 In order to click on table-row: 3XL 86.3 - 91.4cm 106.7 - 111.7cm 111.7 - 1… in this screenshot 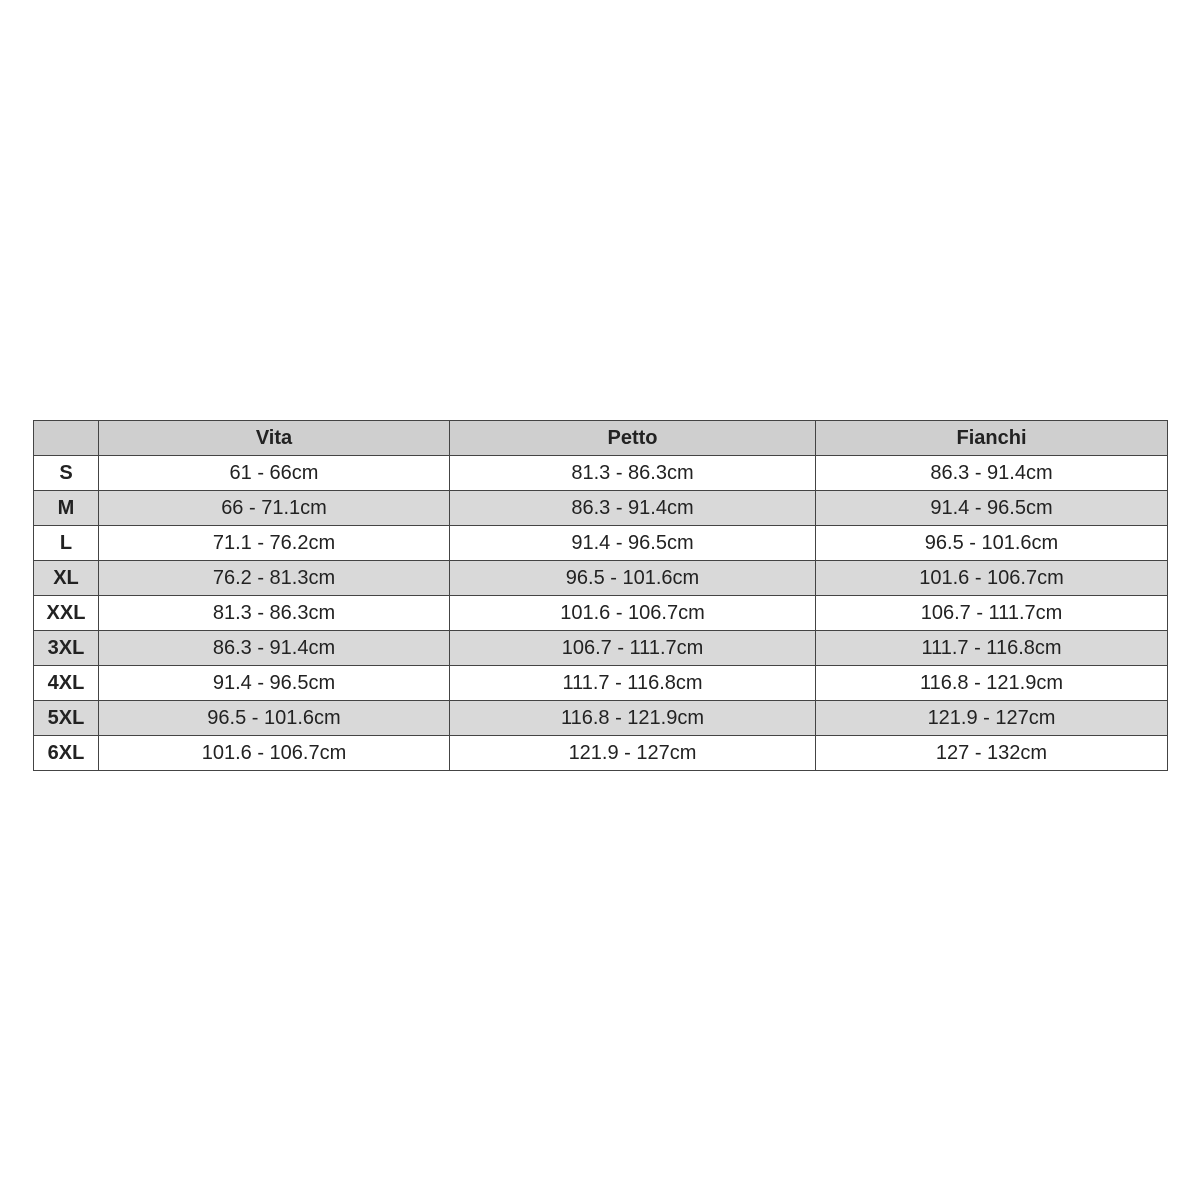, I will do `click(600, 648)`.